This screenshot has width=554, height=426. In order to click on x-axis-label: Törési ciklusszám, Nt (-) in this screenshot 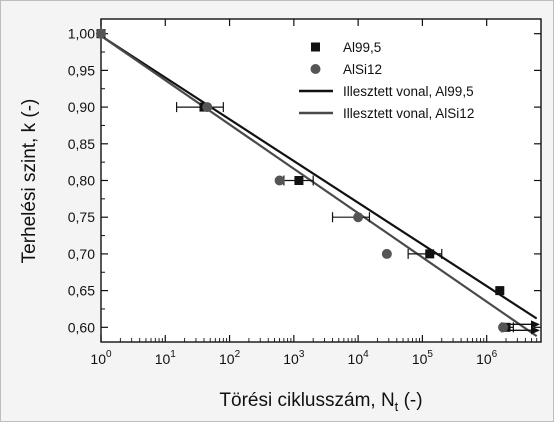, I will do `click(320, 402)`.